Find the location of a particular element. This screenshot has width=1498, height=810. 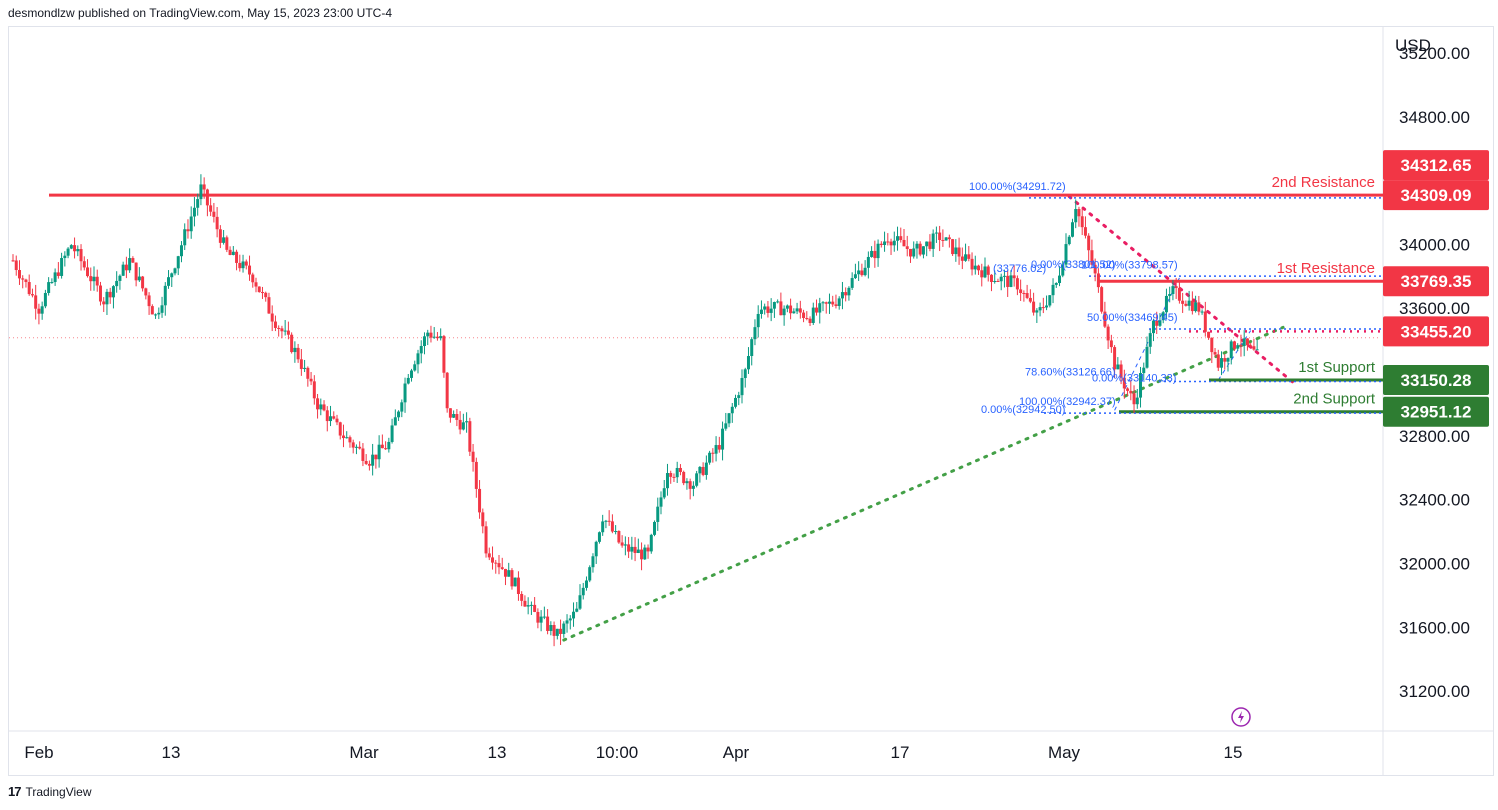

fib-label: 78.60%(33126.66) is located at coordinates (1070, 373).